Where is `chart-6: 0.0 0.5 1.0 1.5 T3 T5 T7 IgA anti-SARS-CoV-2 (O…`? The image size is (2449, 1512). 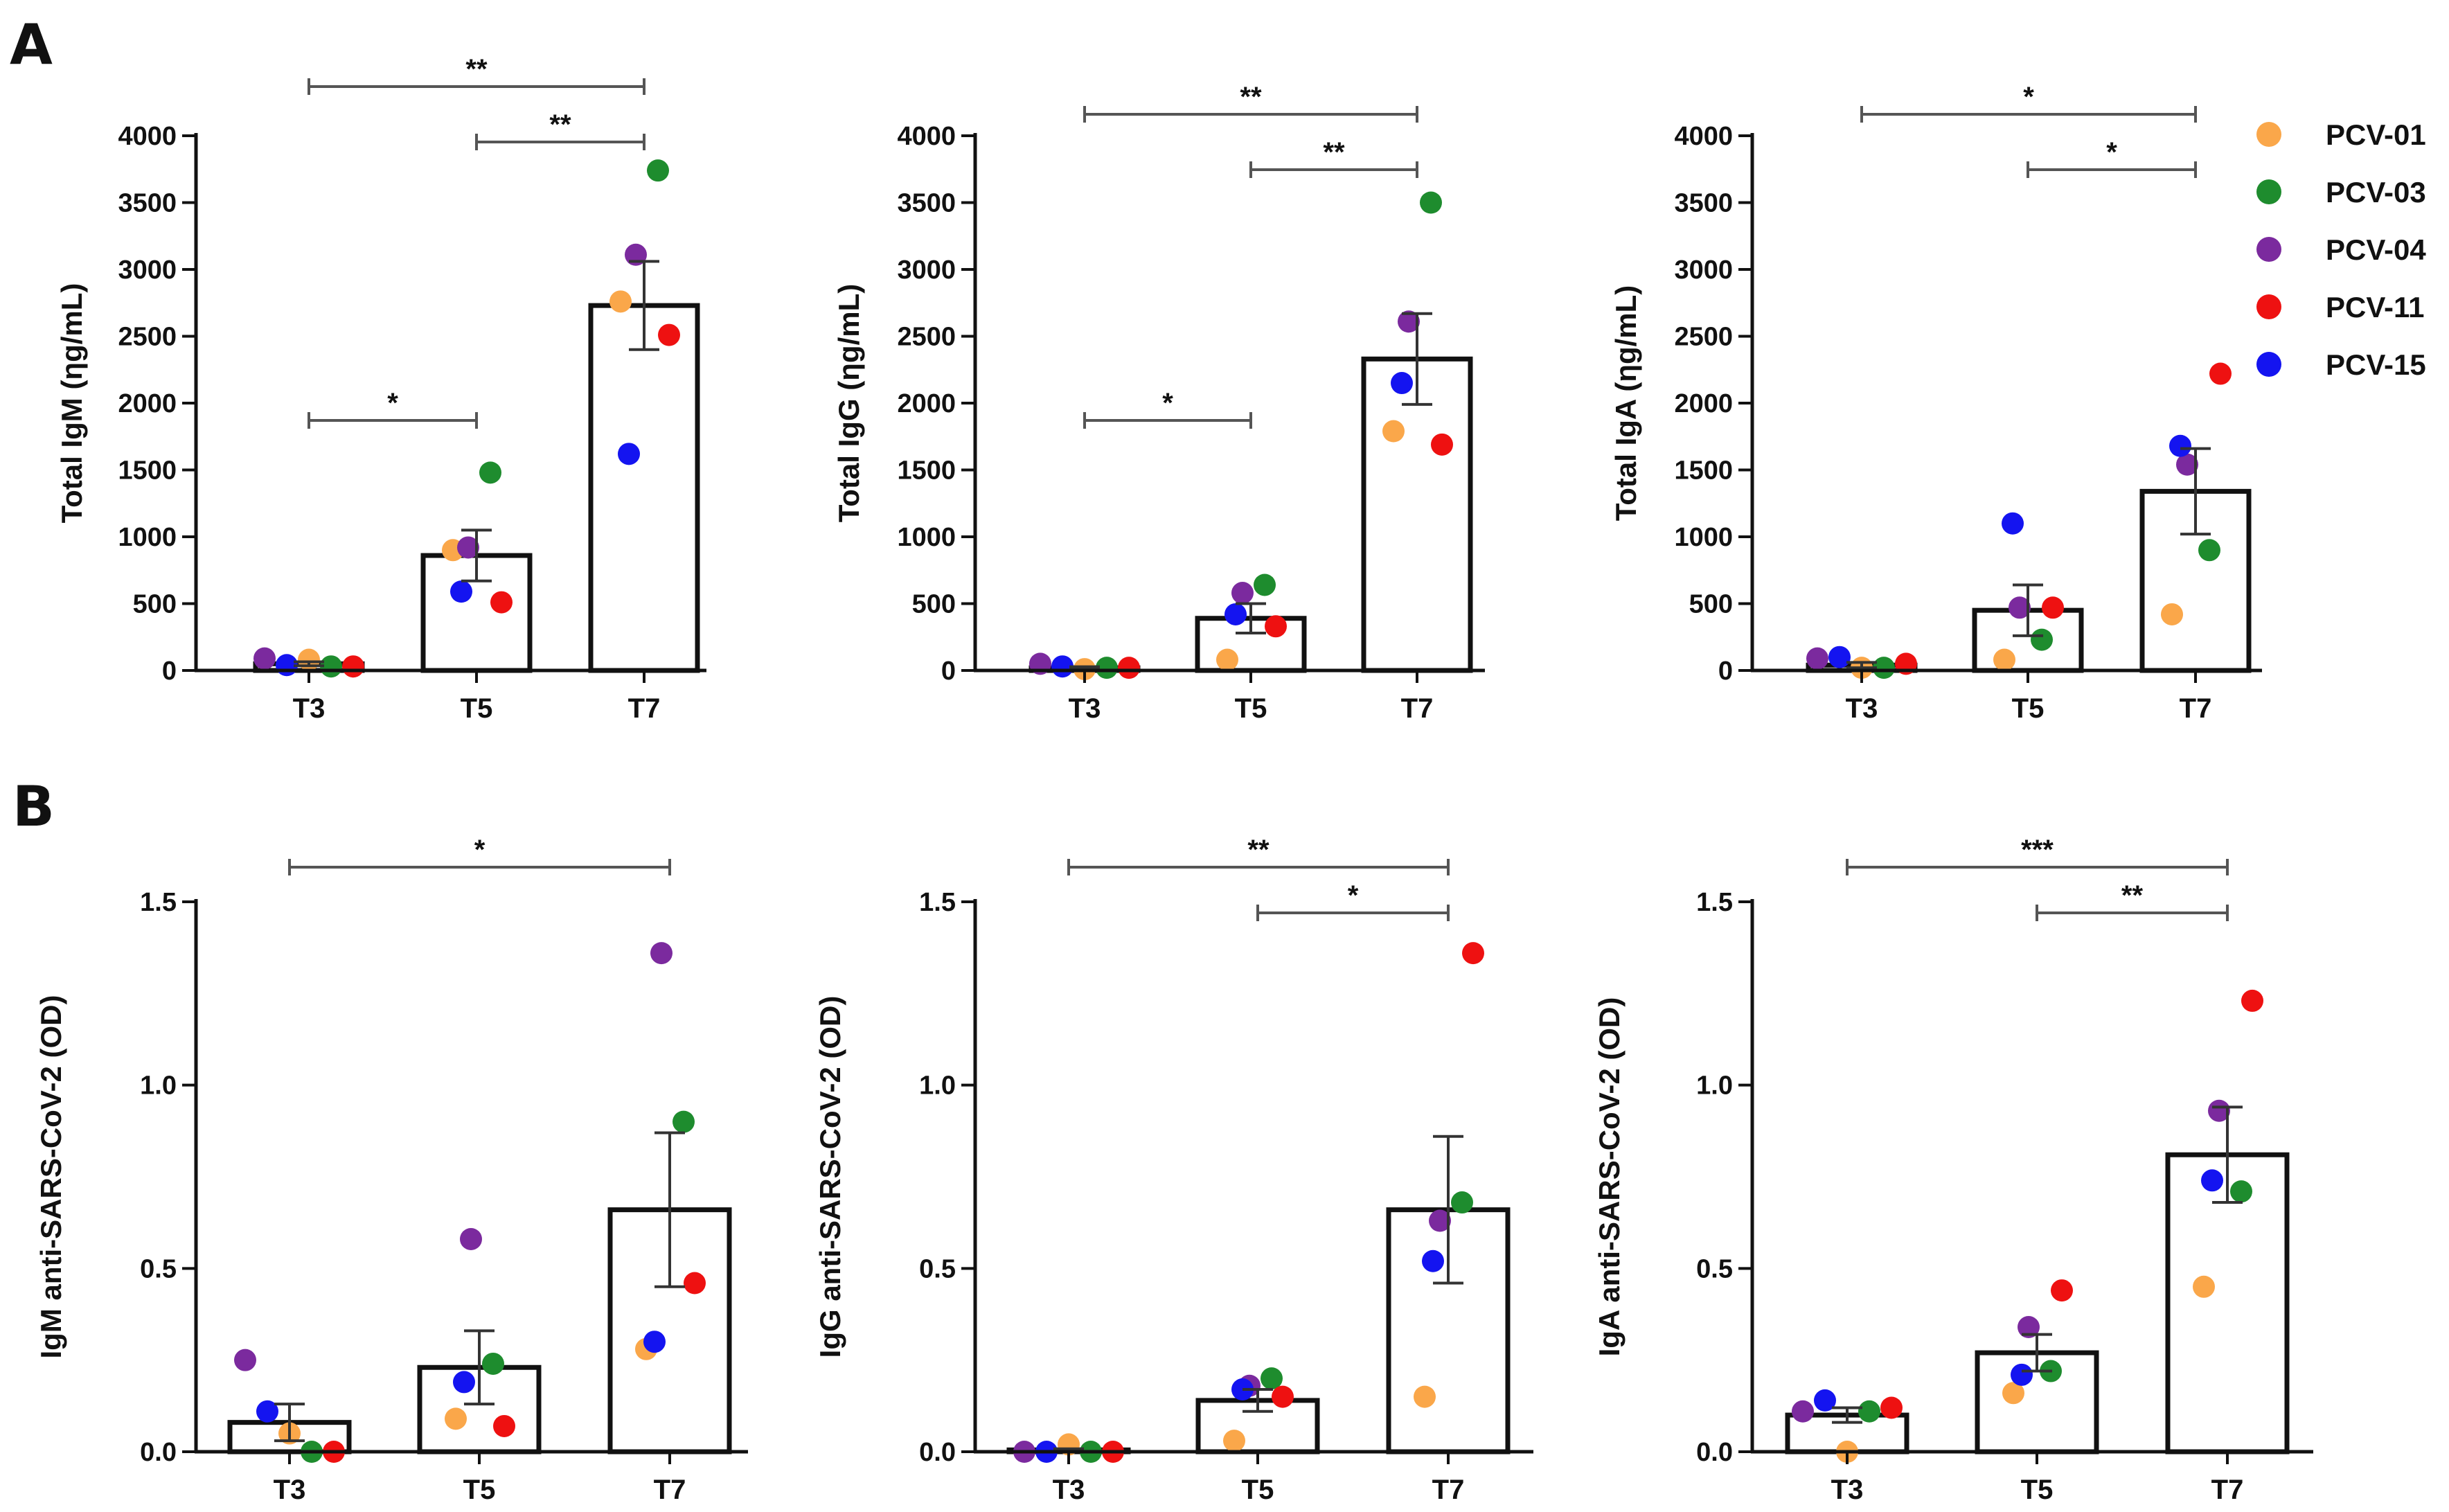
chart-6: 0.0 0.5 1.0 1.5 T3 T5 T7 IgA anti-SARS-CoV-2 (O… is located at coordinates (1953, 1170).